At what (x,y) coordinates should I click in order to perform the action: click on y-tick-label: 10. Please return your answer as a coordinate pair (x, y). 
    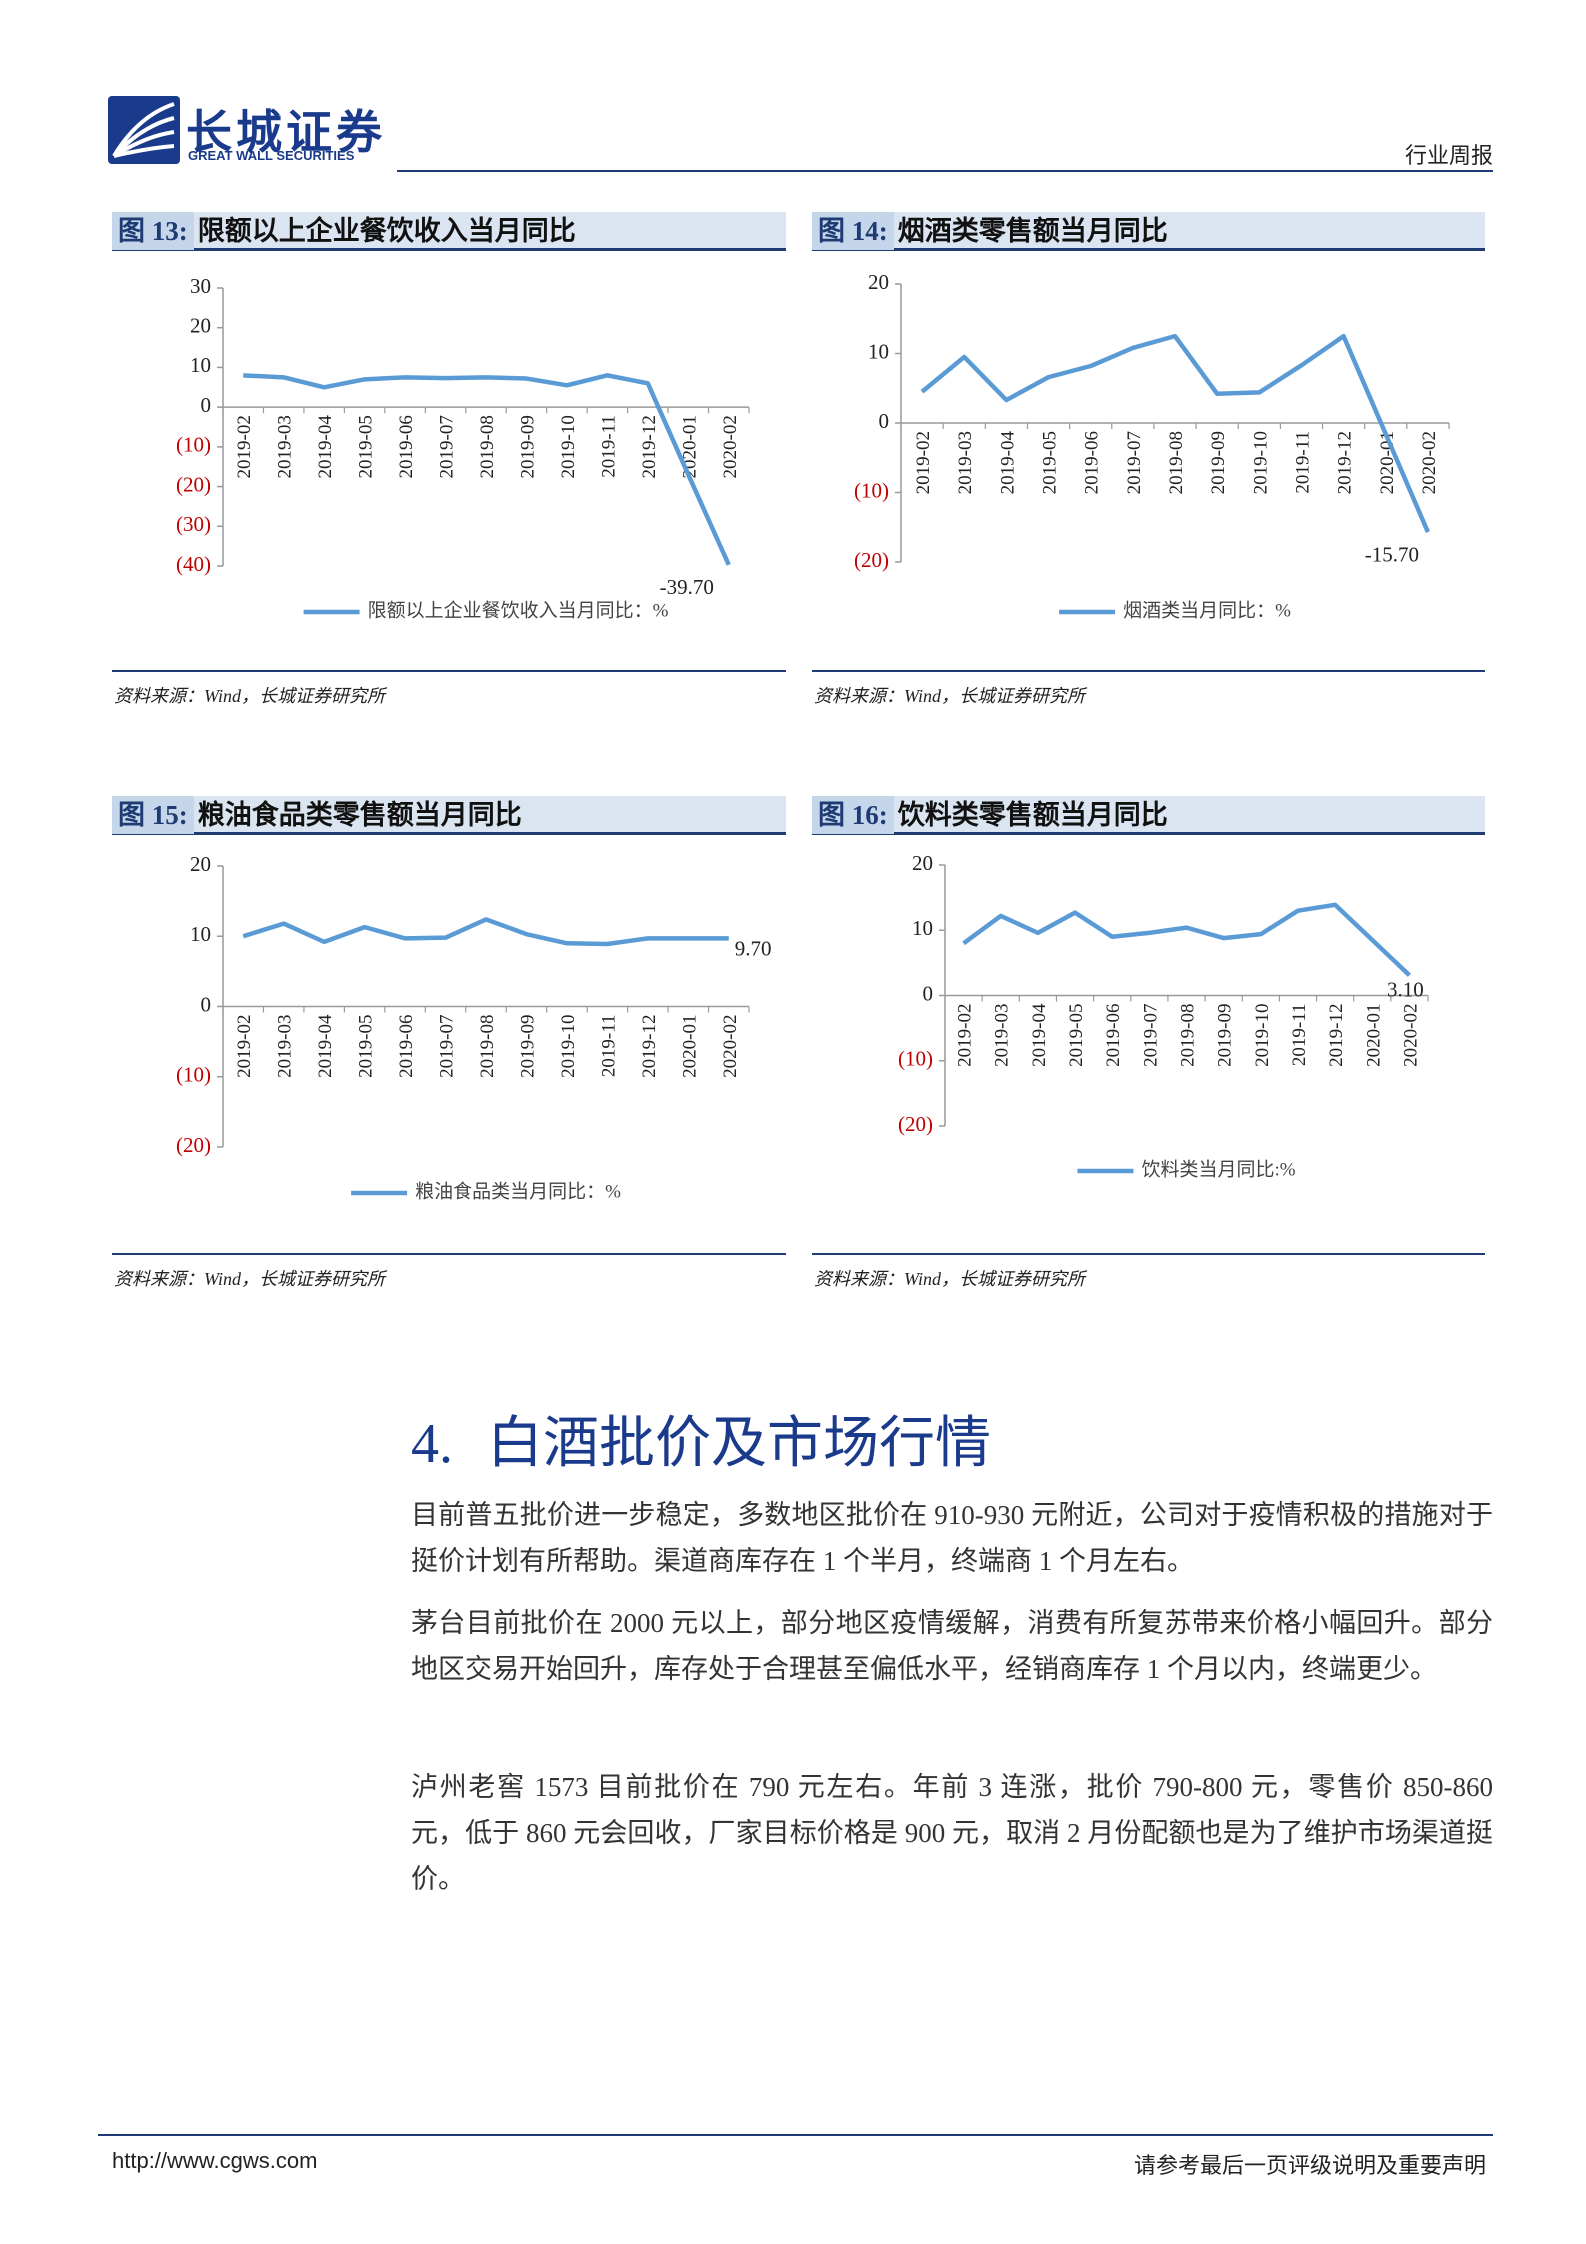
    Looking at the image, I should click on (922, 928).